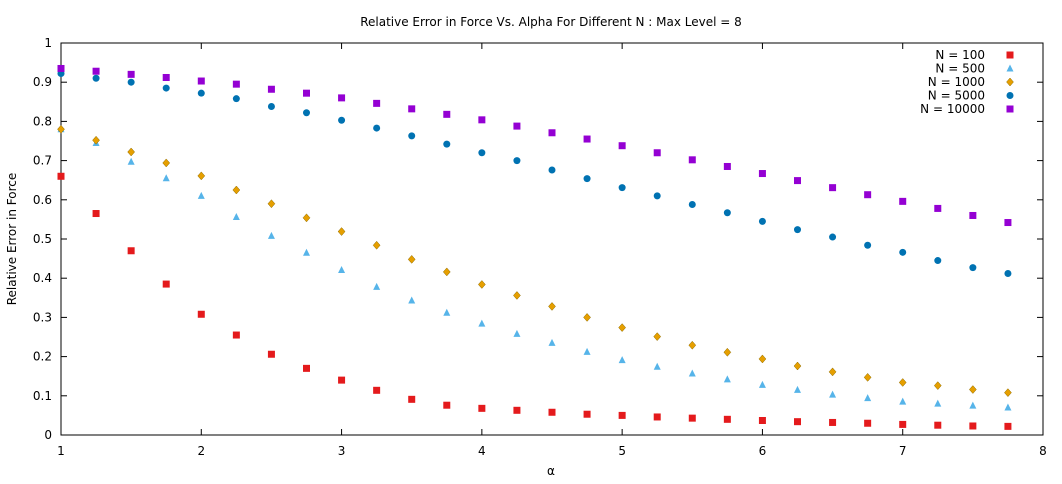 Image resolution: width=1062 pixels, height=484 pixels. What do you see at coordinates (42, 278) in the screenshot?
I see `y-tick-label: 0.4` at bounding box center [42, 278].